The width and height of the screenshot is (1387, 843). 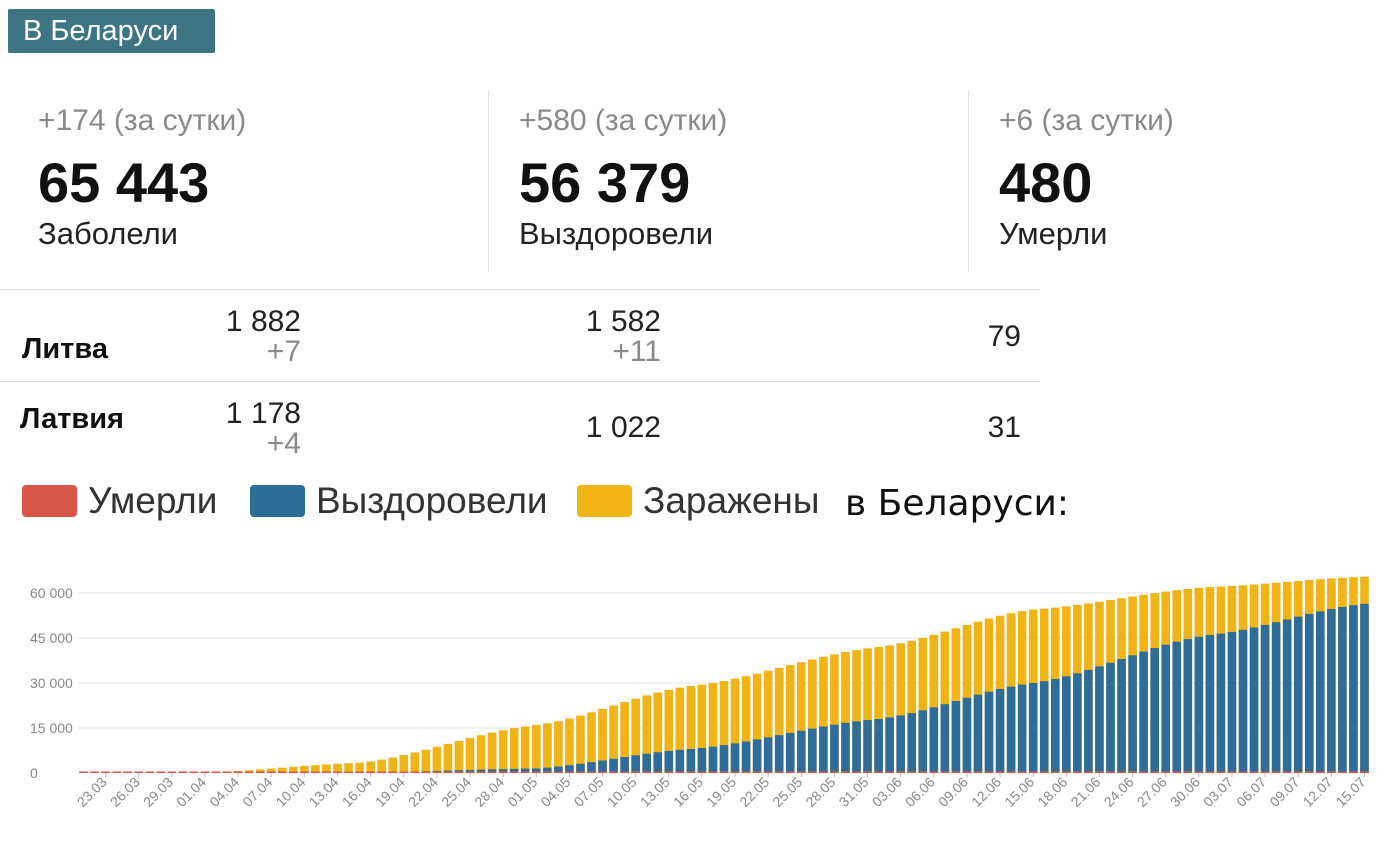 I want to click on country-recovered-delta: +11, so click(x=636, y=351).